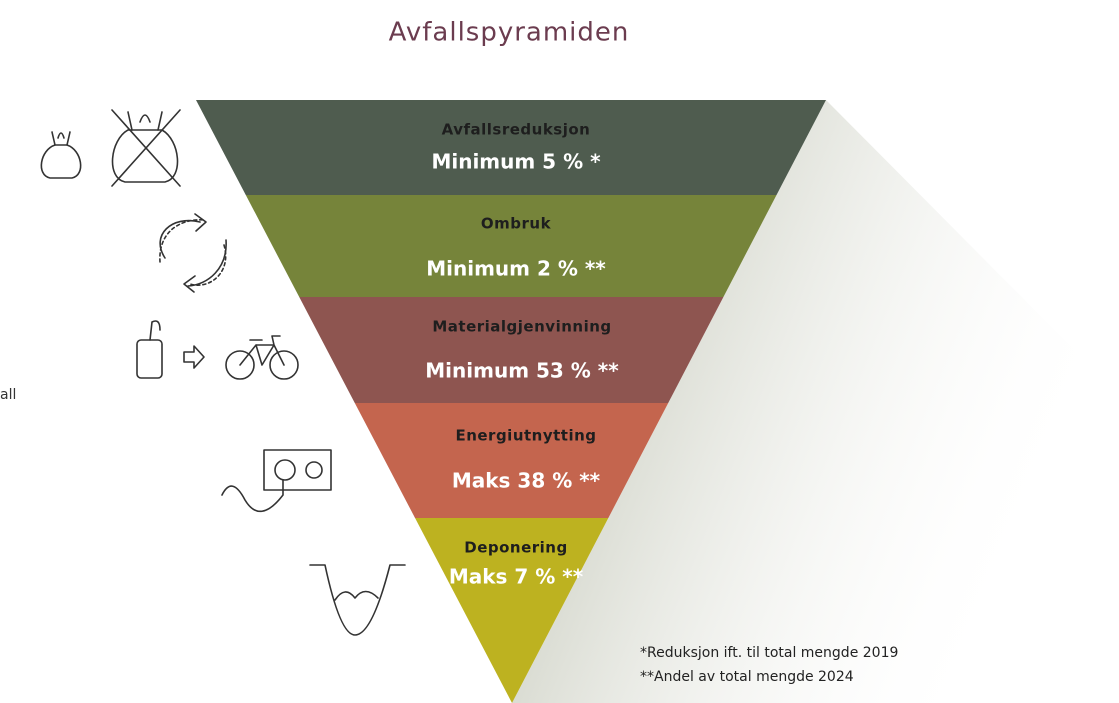  I want to click on icon-socket, so click(276, 481).